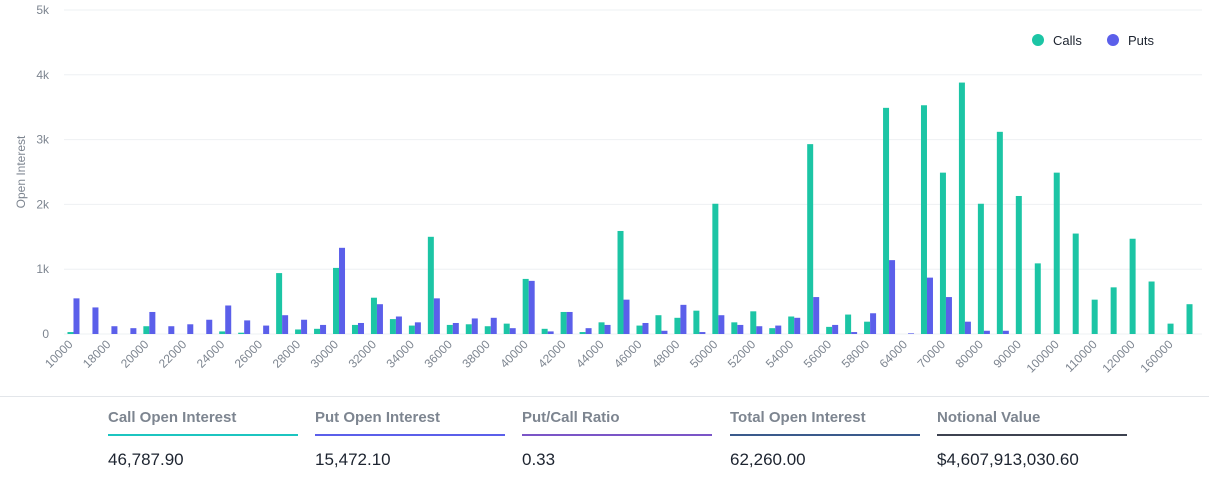 This screenshot has width=1209, height=480. I want to click on x-tick-label: 38000, so click(476, 354).